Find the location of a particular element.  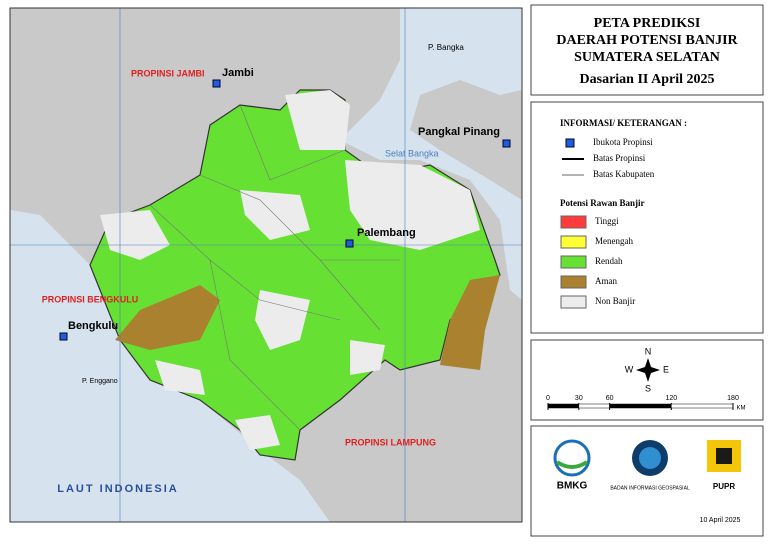

map-label: P. Bangka is located at coordinates (446, 47).